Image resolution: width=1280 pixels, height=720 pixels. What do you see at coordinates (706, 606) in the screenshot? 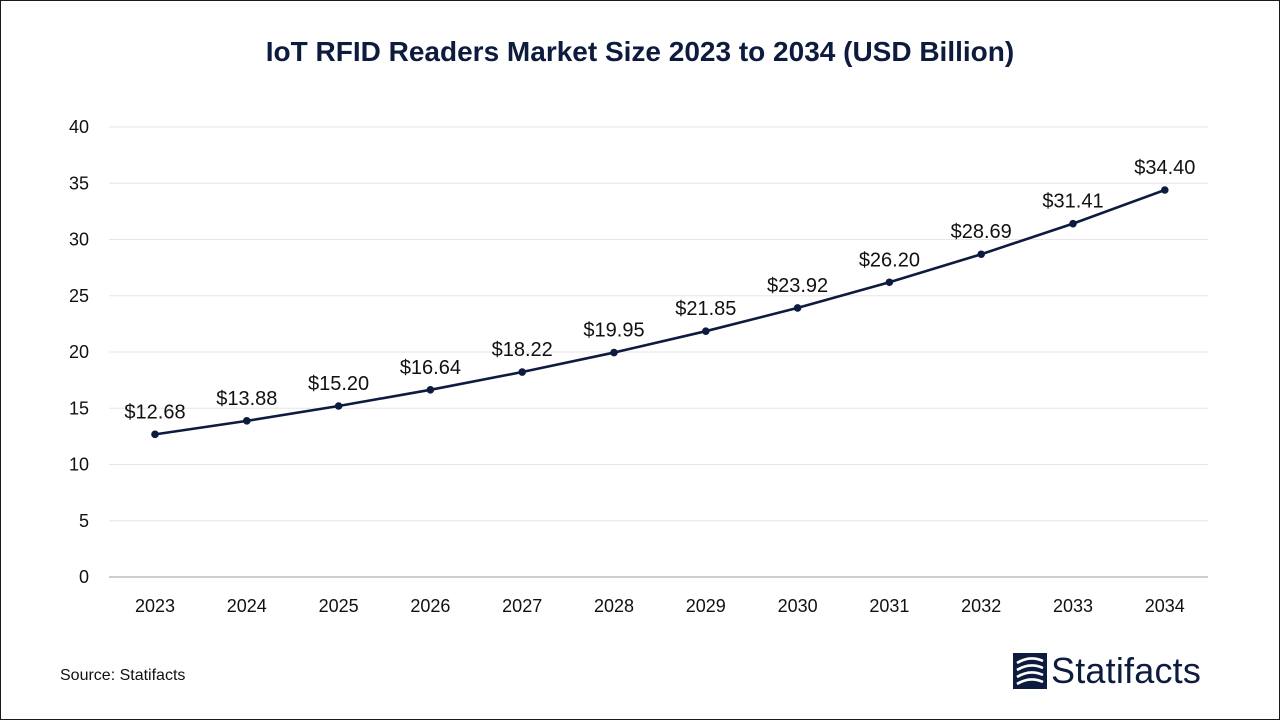
I see `x-tick-label: 2029` at bounding box center [706, 606].